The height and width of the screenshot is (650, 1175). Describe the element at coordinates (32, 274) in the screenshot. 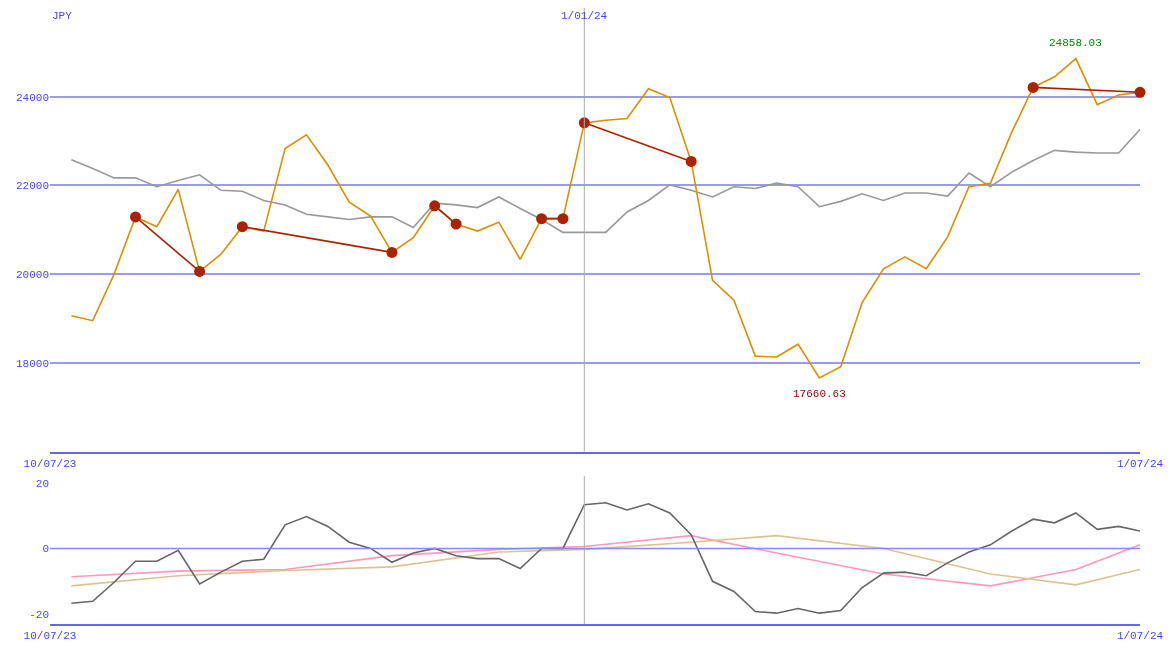

I see `y-tick-label: 20000` at that location.